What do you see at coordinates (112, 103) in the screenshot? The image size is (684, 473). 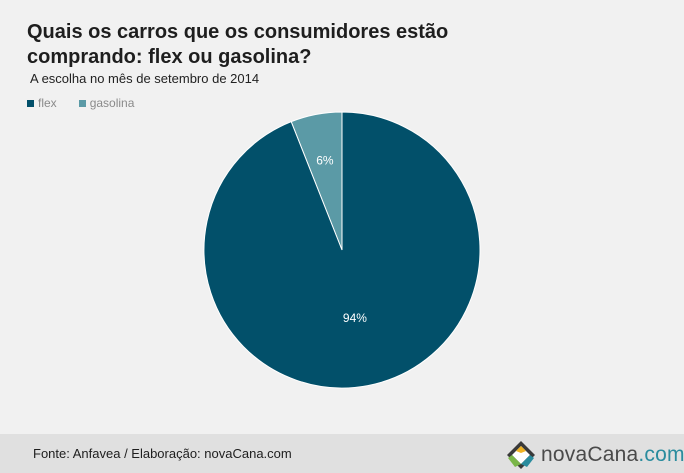 I see `legend-label-gasolina: gasolina` at bounding box center [112, 103].